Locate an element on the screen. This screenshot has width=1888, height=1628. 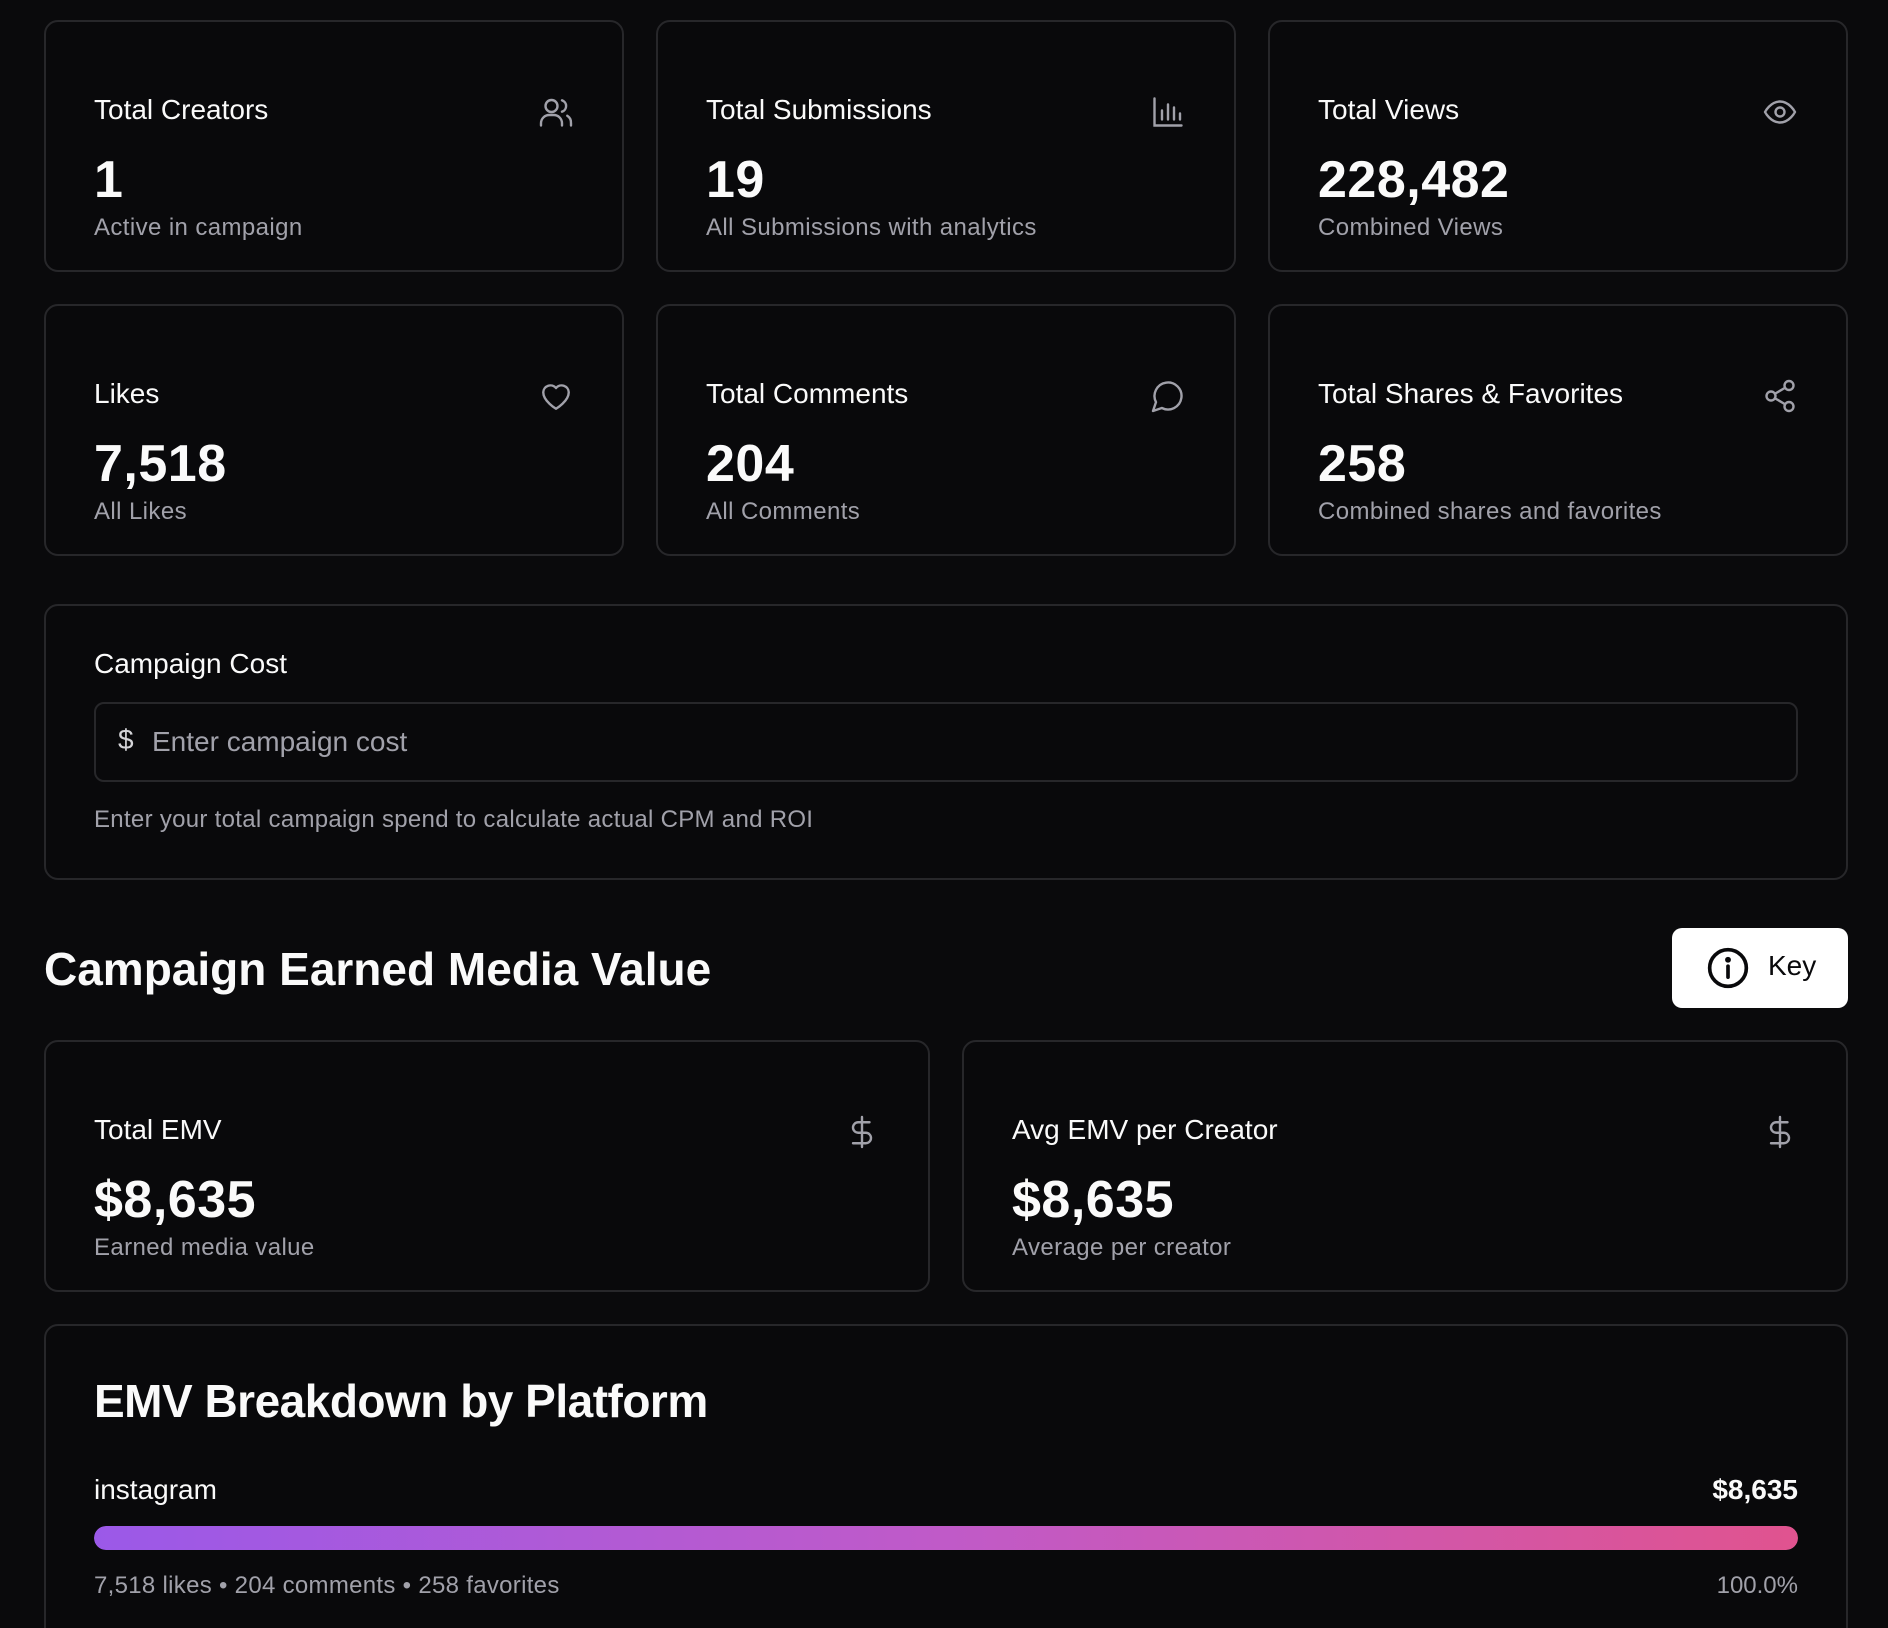
stat-label: Total EMV is located at coordinates (158, 1129).